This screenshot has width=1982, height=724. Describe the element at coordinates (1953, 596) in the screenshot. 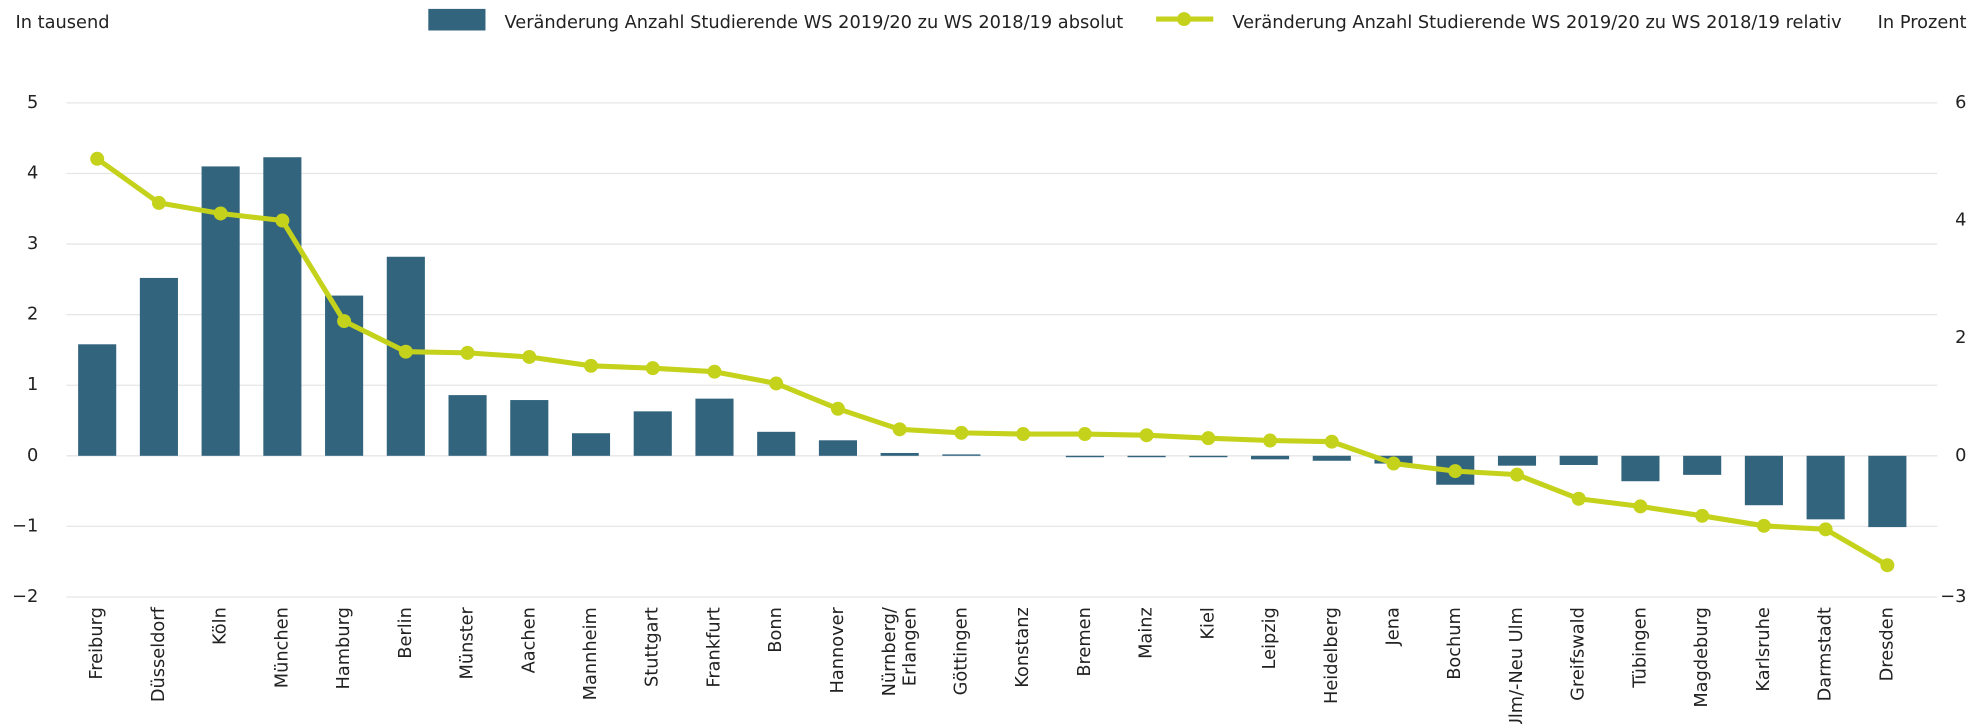

I see `y2-tick-label: −3` at that location.